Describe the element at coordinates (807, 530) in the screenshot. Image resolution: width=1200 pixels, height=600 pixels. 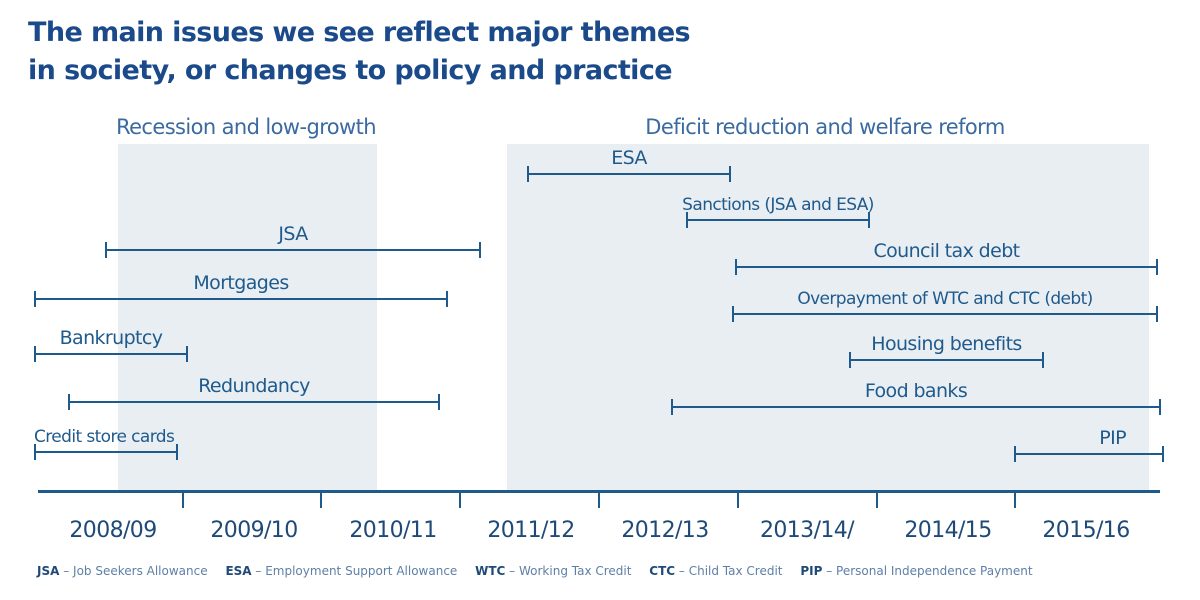
I see `year-label-2013-14: 2013/14/` at that location.